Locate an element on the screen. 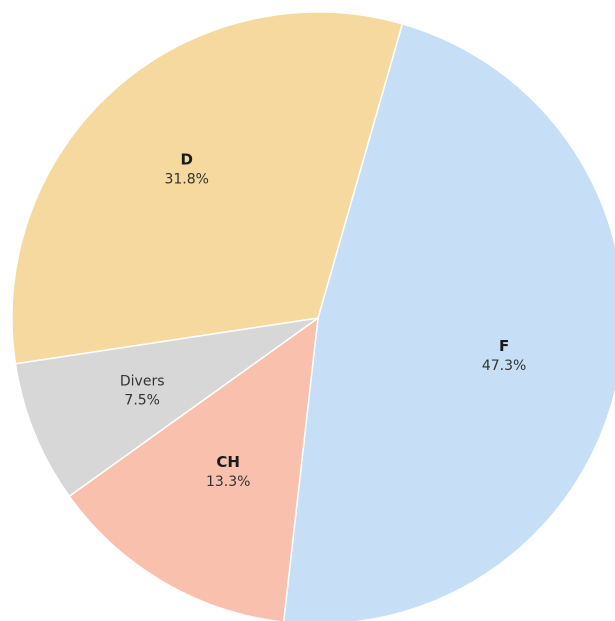  slice-value-d: 31.8% is located at coordinates (186, 180).